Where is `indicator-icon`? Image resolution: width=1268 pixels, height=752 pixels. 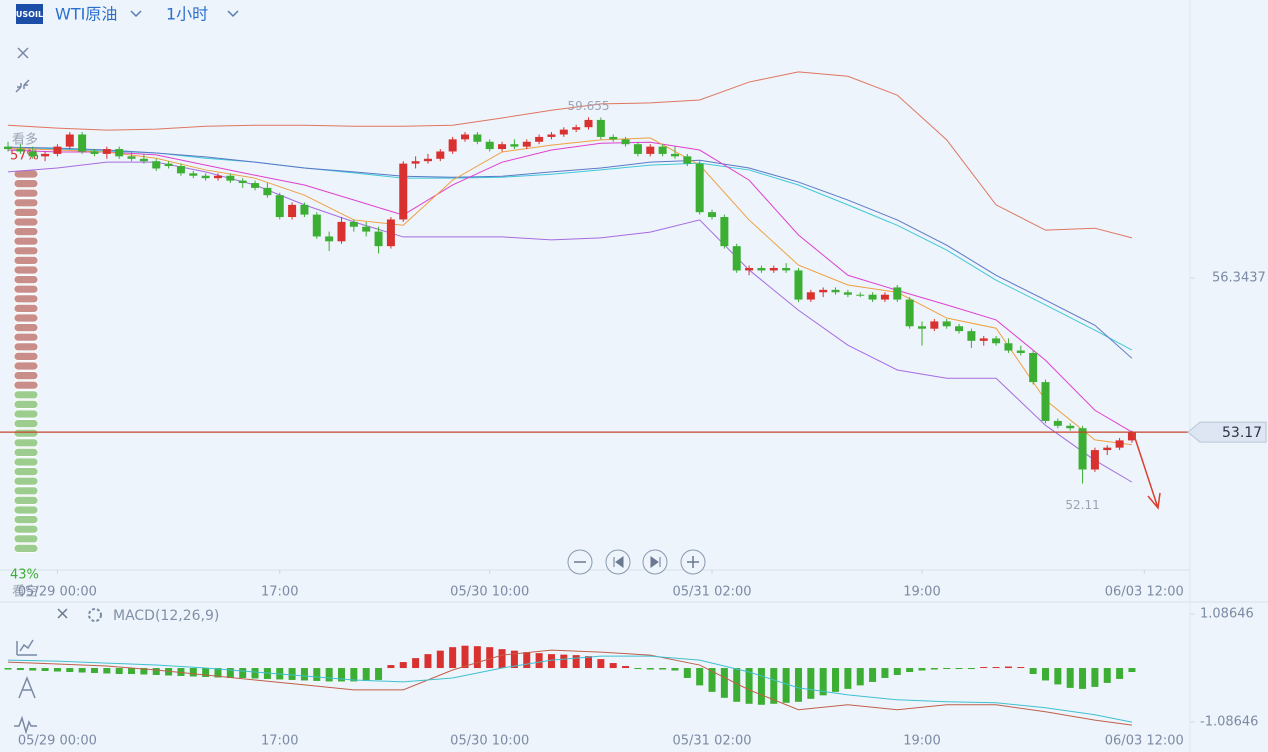 indicator-icon is located at coordinates (25, 725).